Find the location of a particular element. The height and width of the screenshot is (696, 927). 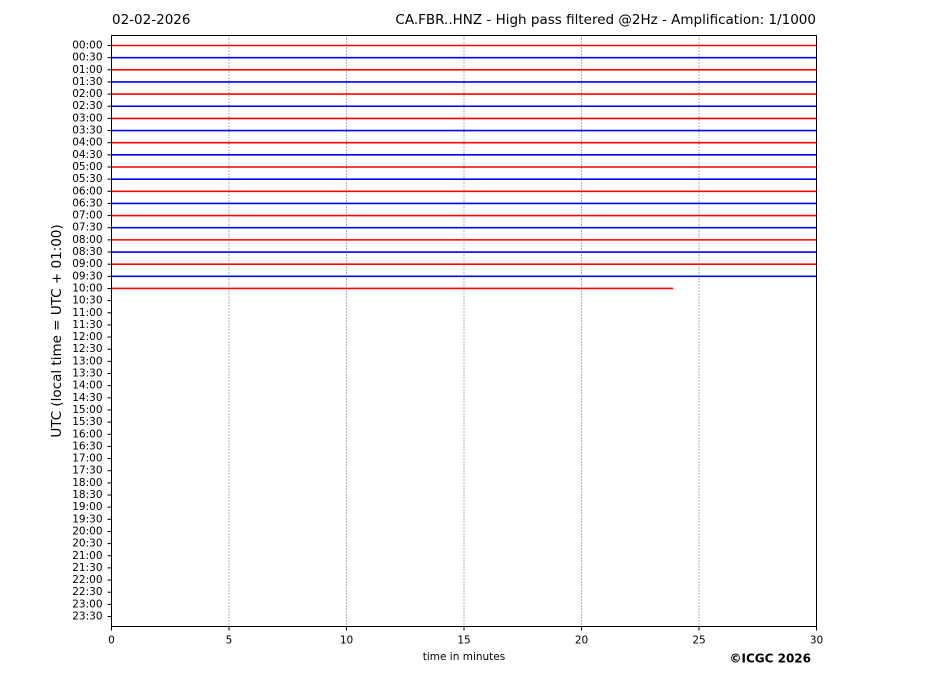

y-tick-label: 15:00 is located at coordinates (87, 410).